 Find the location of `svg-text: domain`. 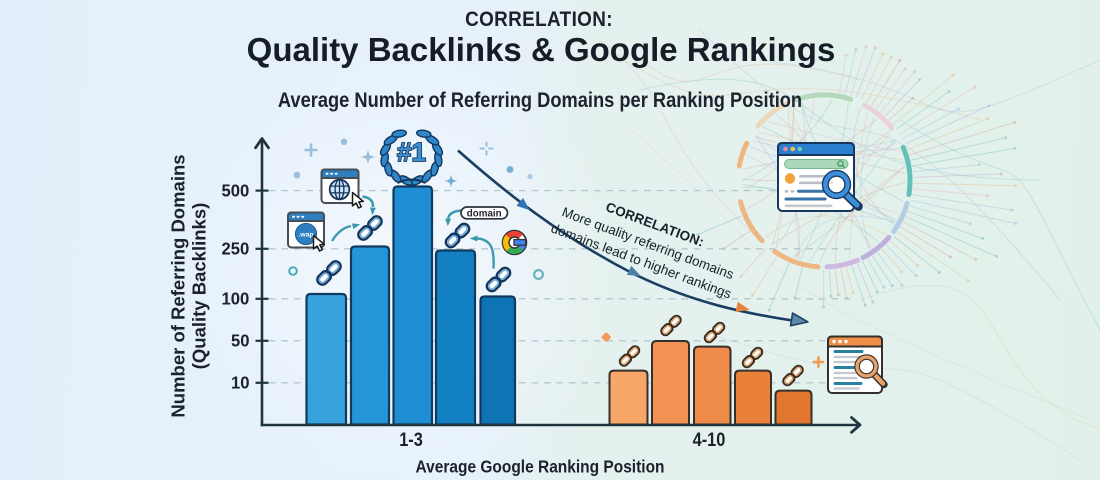

svg-text: domain is located at coordinates (484, 213).